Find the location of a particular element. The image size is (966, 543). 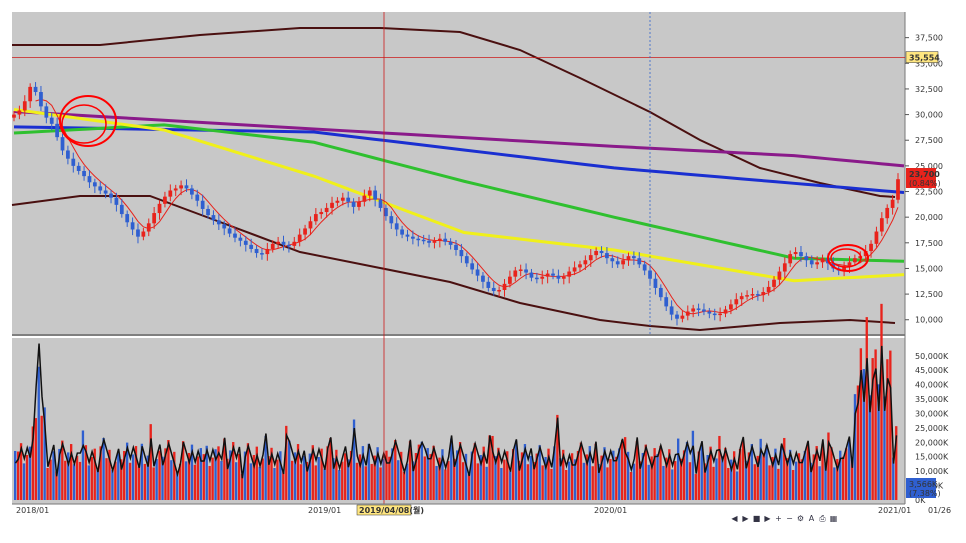

stop-icon: ■ is located at coordinates (756, 518).